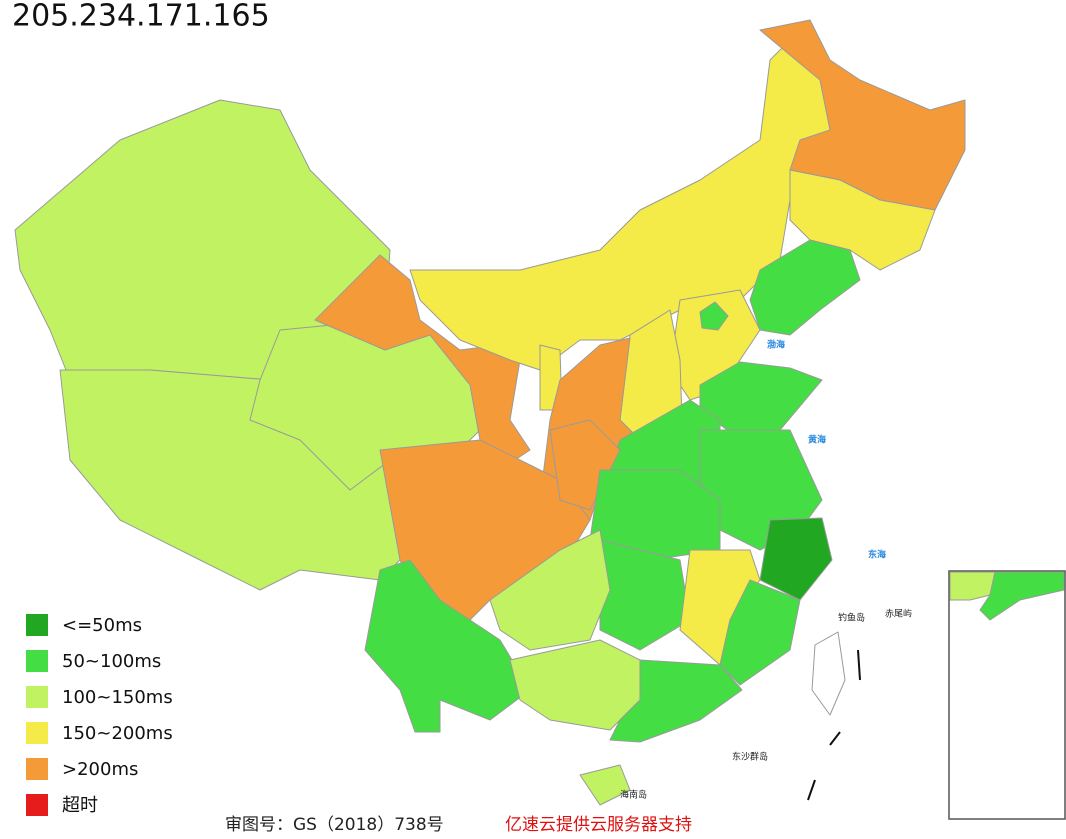  I want to click on approval-number: 审图号：GS（2018）738号, so click(334, 825).